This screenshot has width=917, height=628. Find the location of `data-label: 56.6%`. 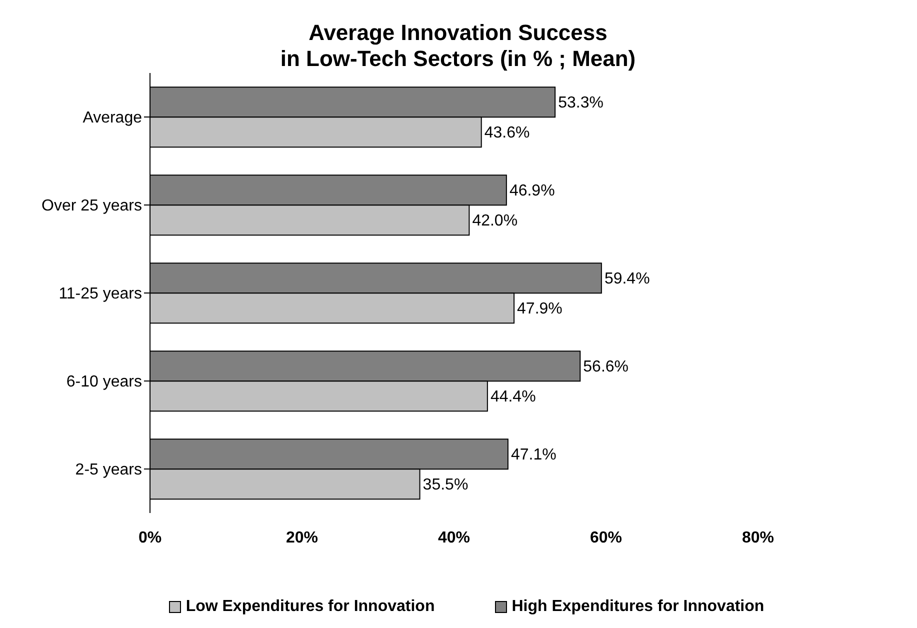

data-label: 56.6% is located at coordinates (606, 367).